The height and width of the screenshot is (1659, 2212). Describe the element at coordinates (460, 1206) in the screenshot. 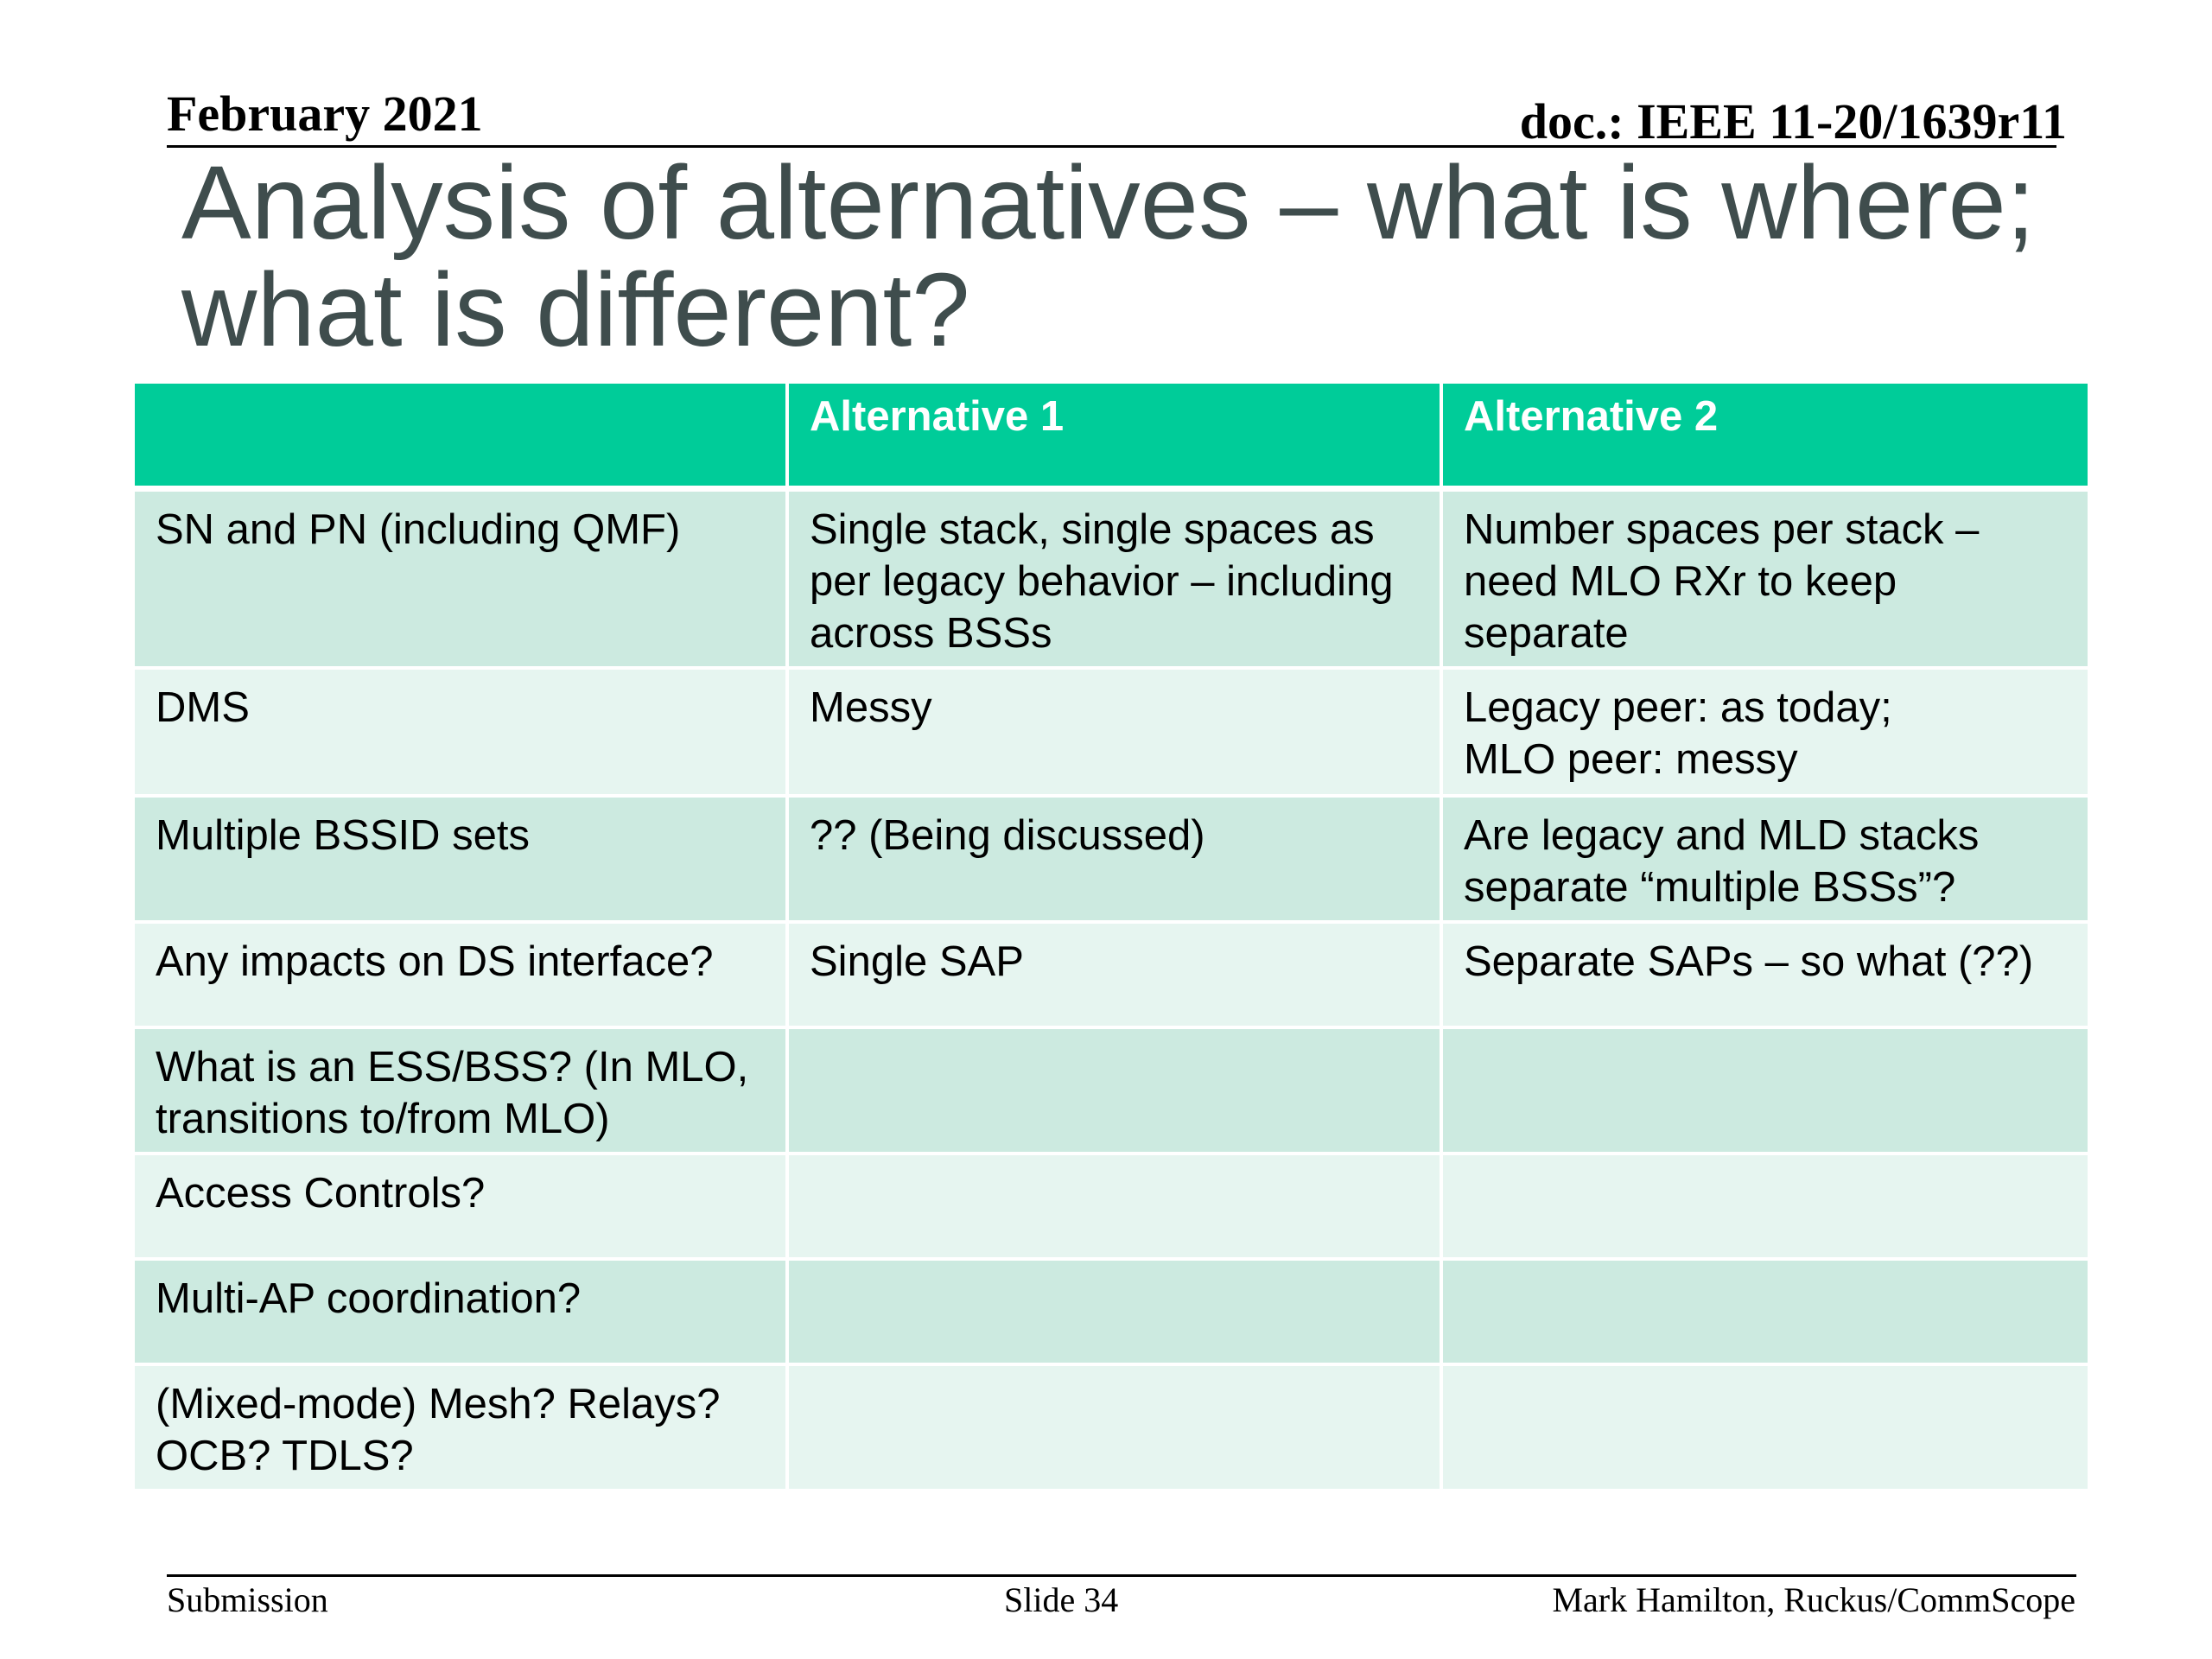

I see `row-topic-cell: Access Controls?` at that location.